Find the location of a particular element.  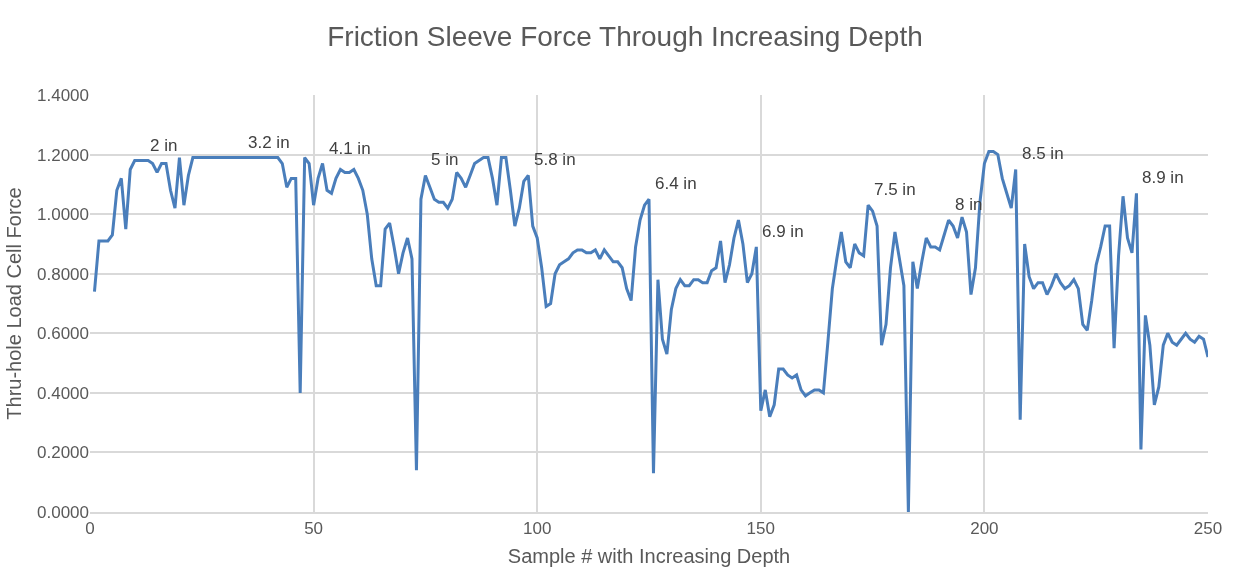

annotation: 5.8 in is located at coordinates (555, 159).